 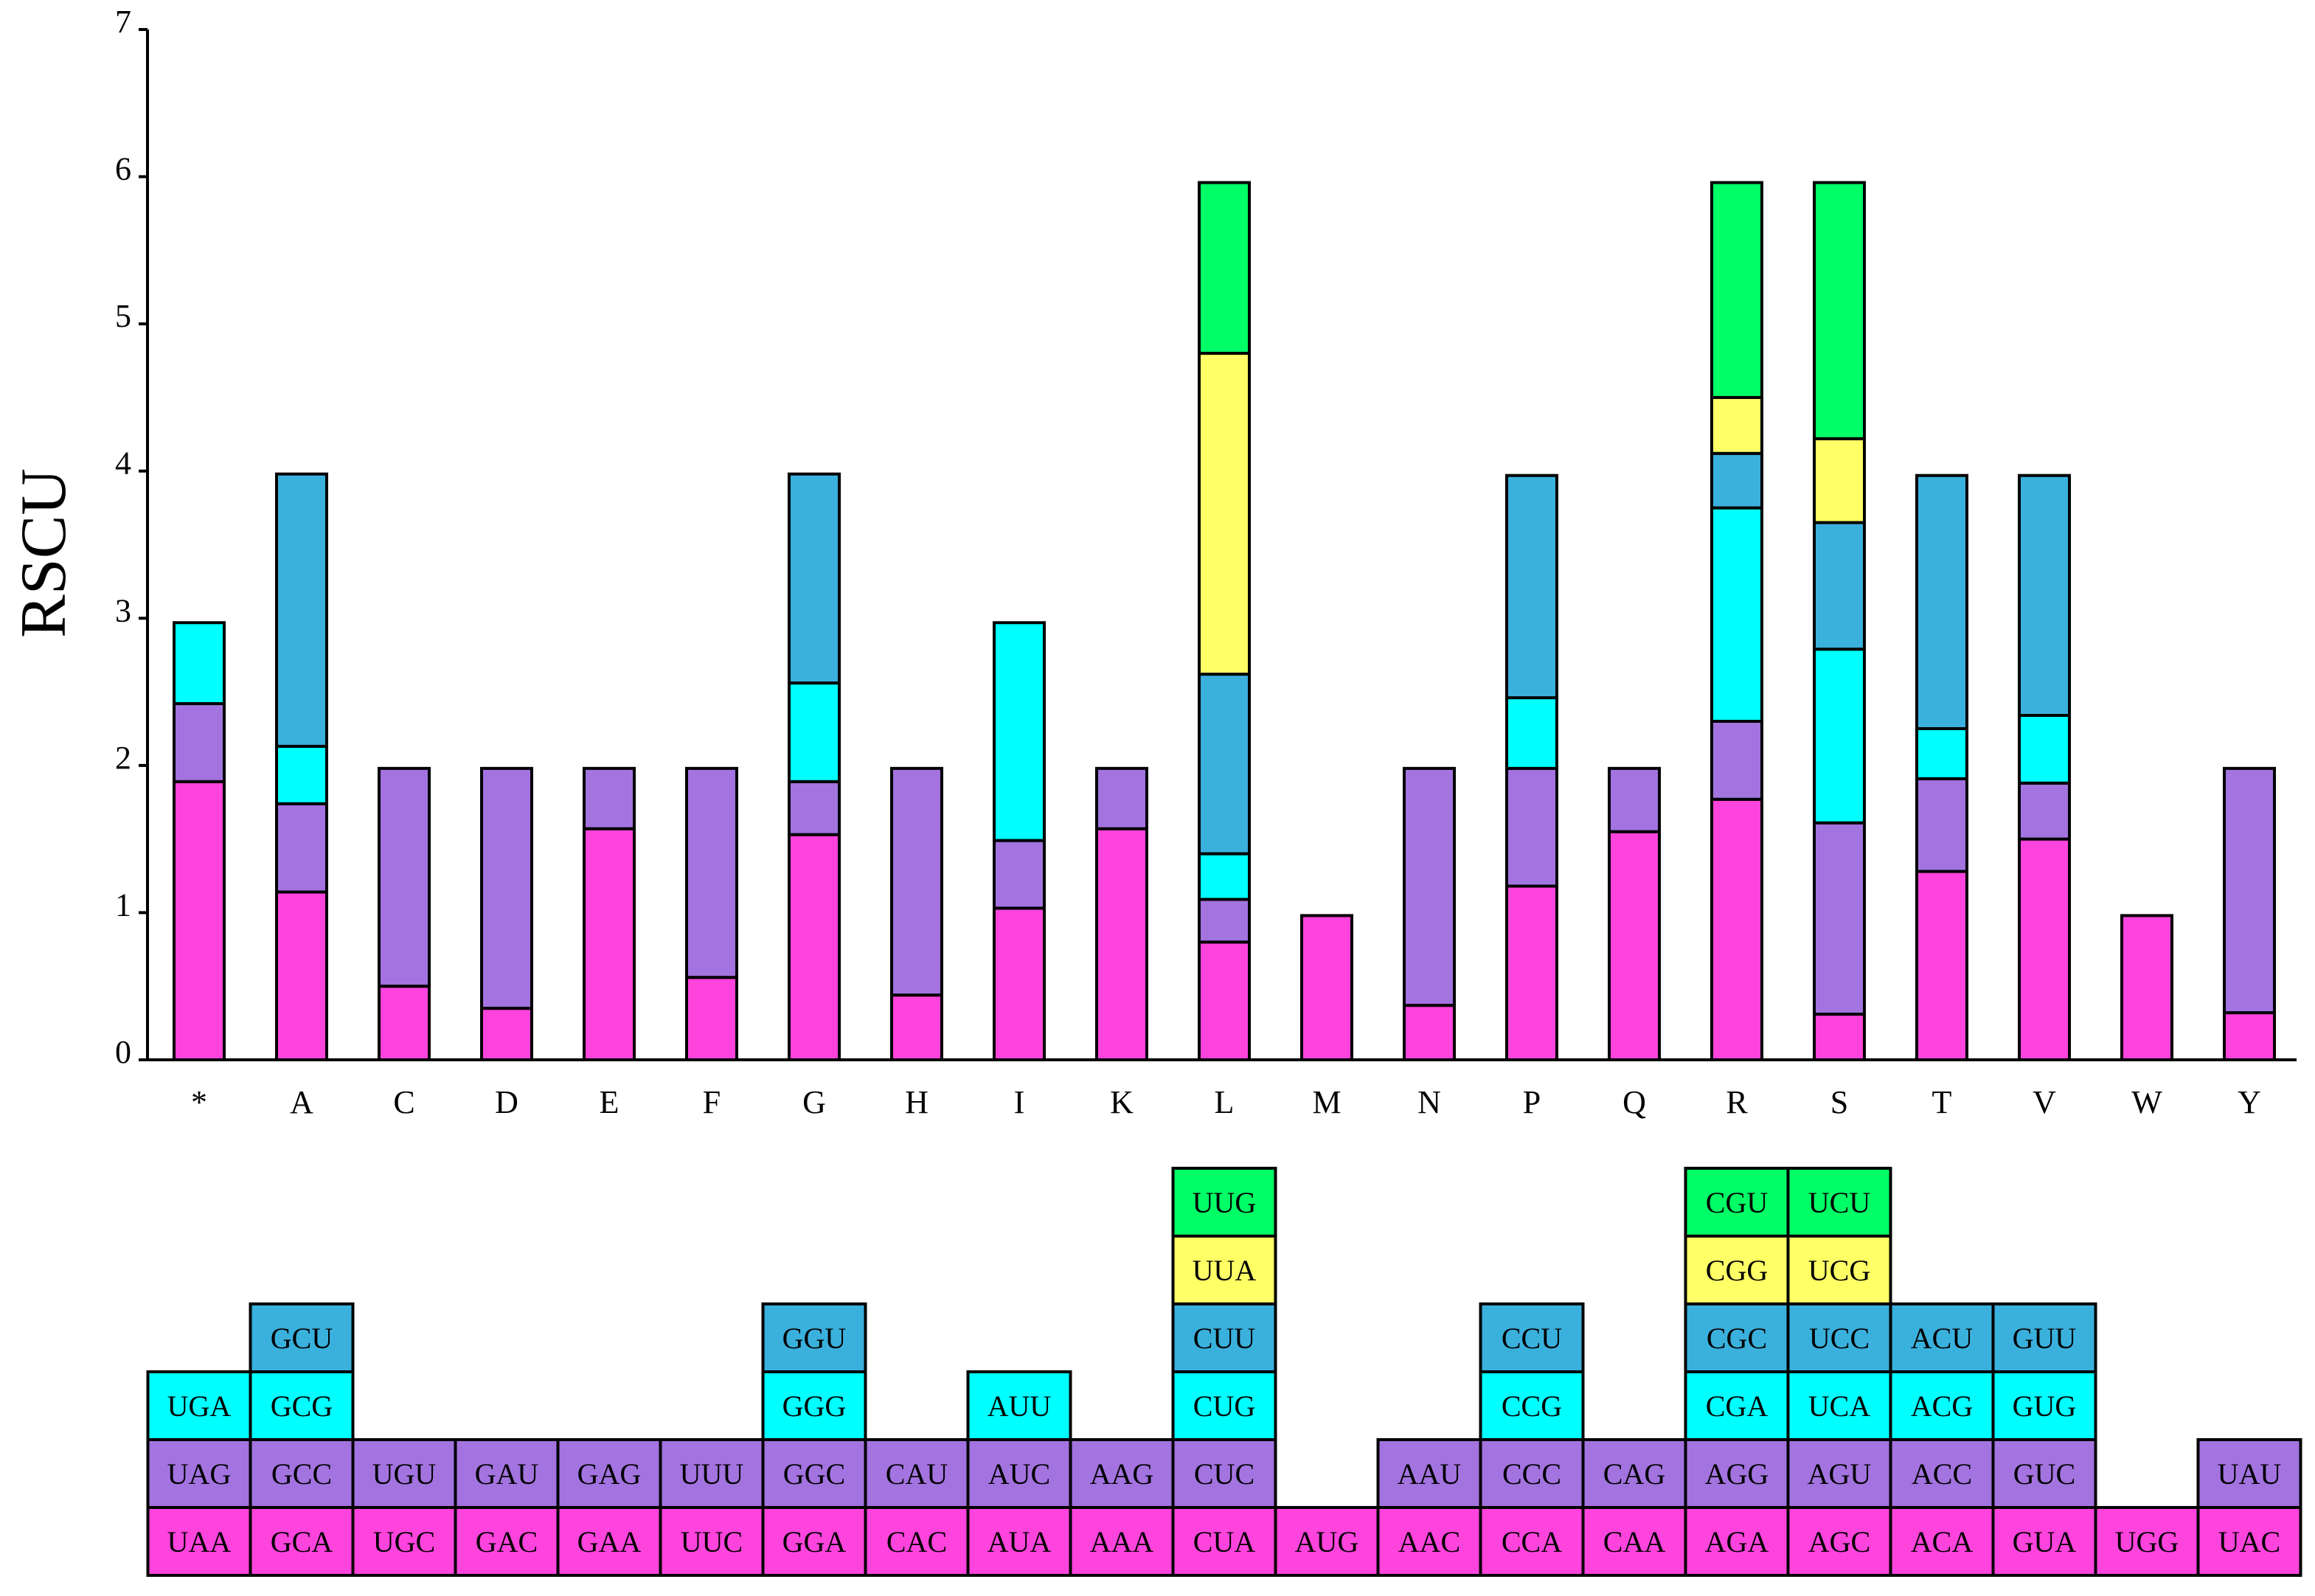 What do you see at coordinates (1634, 1102) in the screenshot?
I see `x-category-label: Q` at bounding box center [1634, 1102].